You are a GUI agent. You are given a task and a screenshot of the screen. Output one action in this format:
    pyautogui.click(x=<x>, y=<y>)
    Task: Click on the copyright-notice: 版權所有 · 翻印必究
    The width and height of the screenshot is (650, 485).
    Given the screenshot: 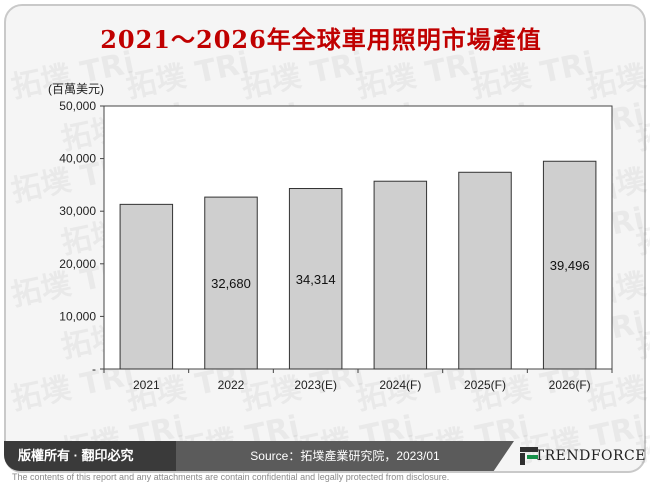 What is the action you would take?
    pyautogui.click(x=90, y=456)
    